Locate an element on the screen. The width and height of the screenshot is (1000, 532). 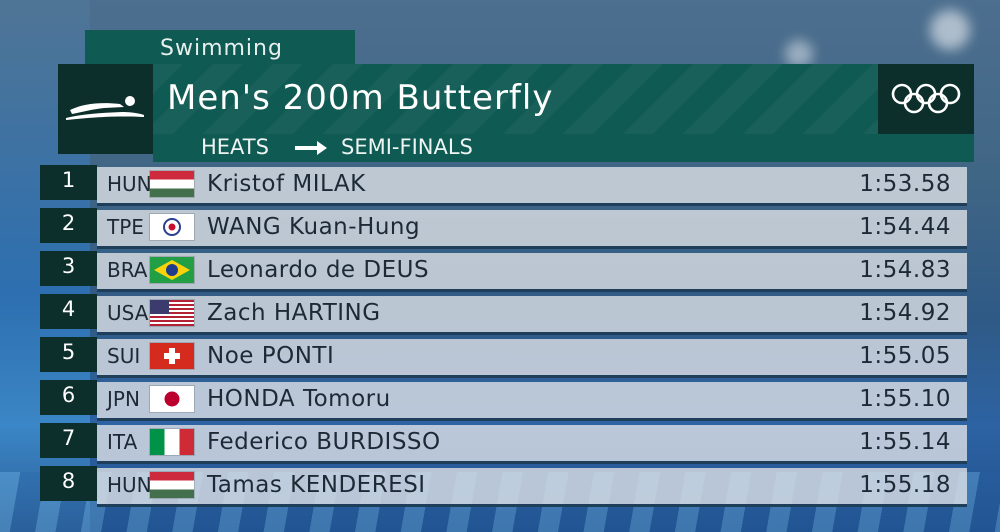
japan-flag-icon is located at coordinates (172, 399).